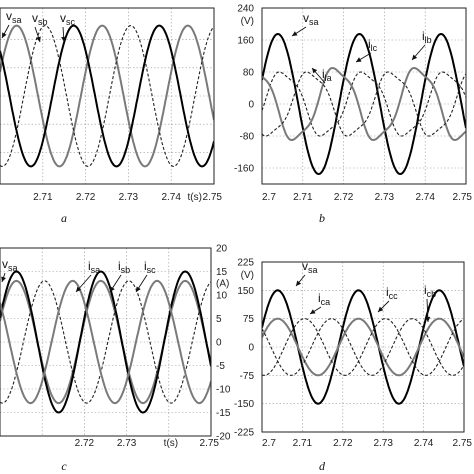  I want to click on series-line-i-lc, so click(364, 104).